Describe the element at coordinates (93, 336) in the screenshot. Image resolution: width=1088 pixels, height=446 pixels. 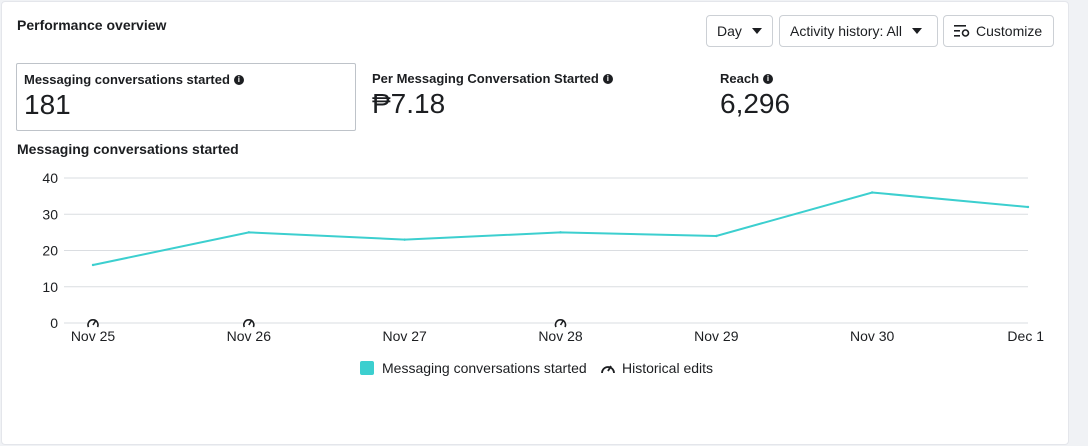
I see `x-tick-label: Nov 25` at that location.